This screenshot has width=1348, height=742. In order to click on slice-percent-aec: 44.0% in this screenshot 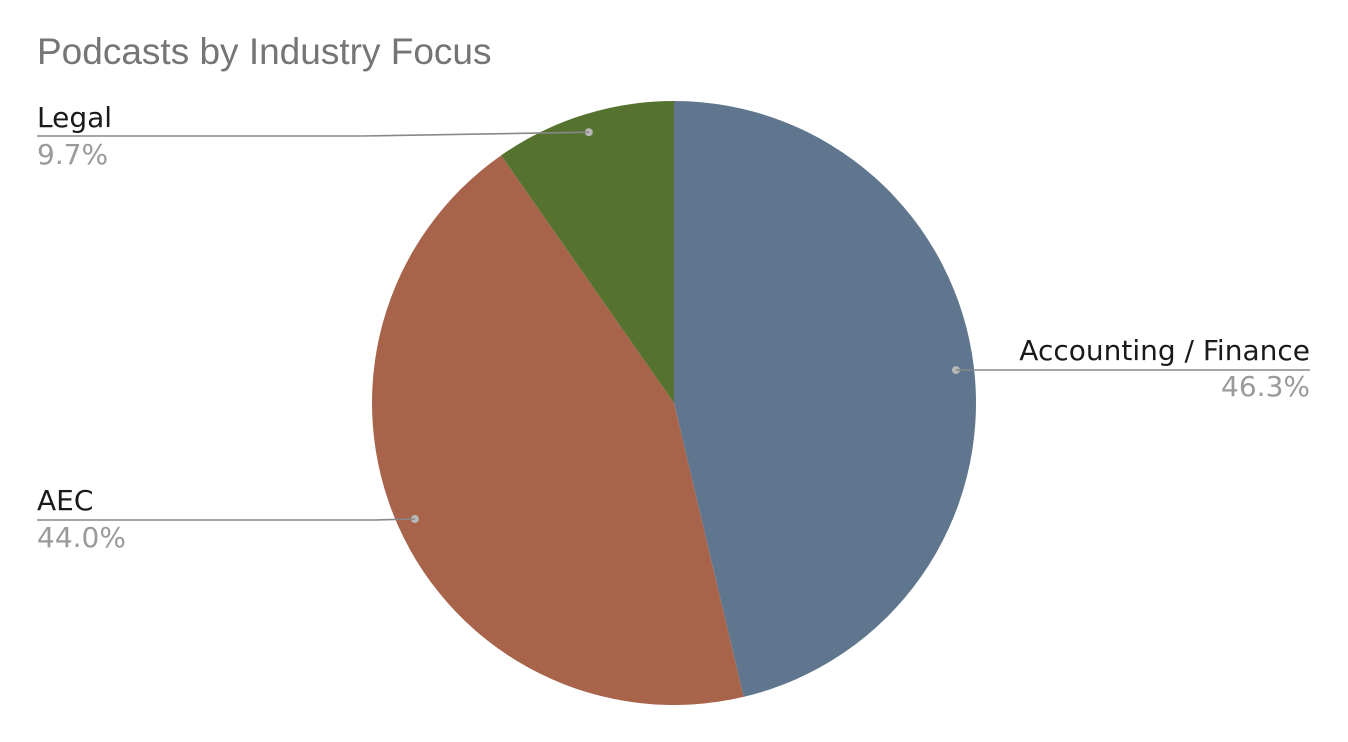, I will do `click(81, 537)`.